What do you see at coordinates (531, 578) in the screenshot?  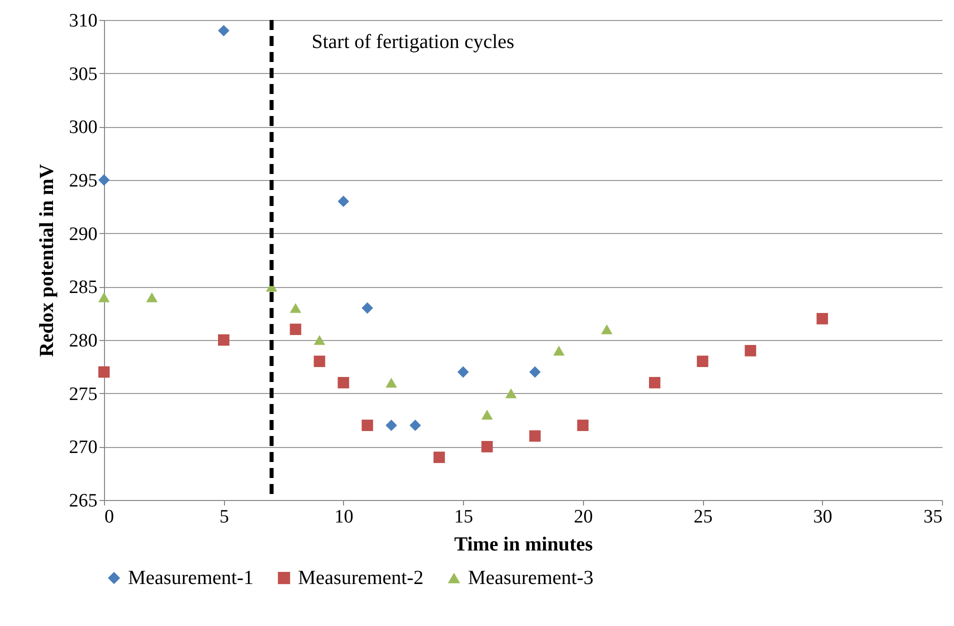 I see `legend-label: Measurement-3` at bounding box center [531, 578].